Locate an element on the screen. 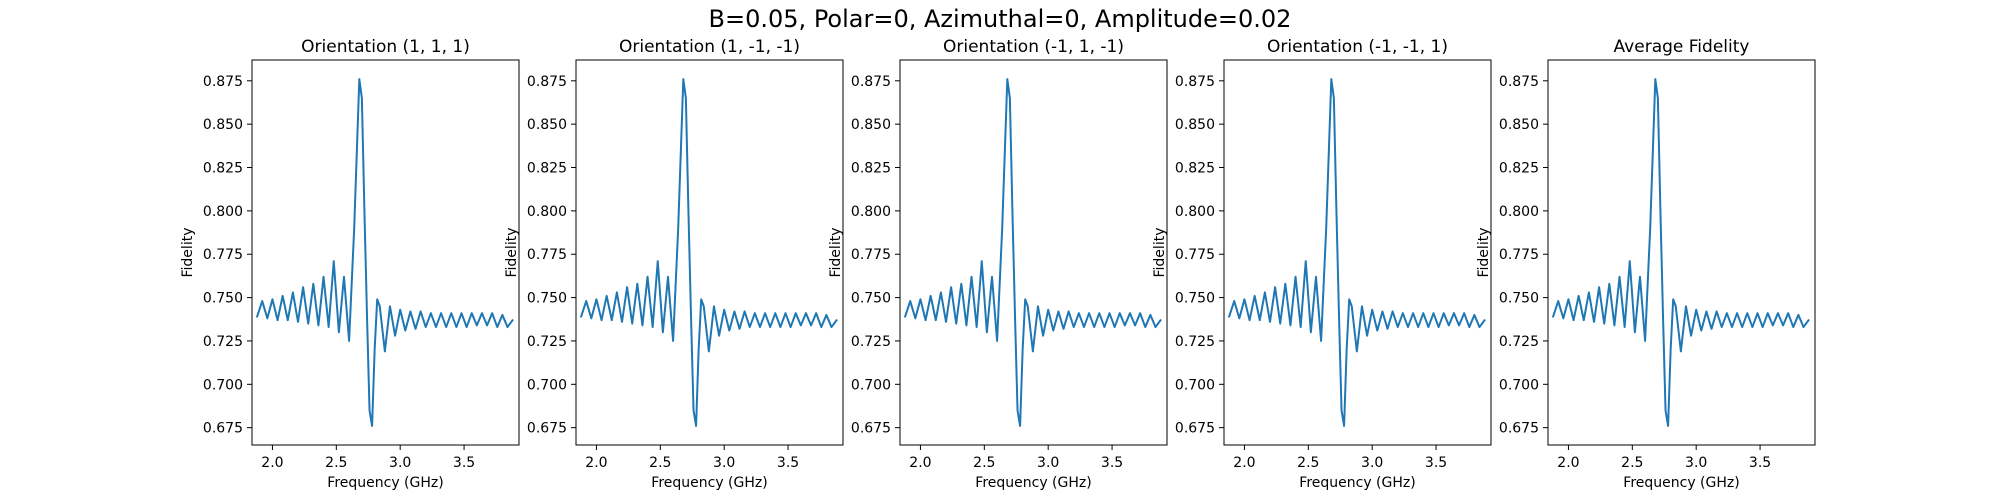  subplot-title: Orientation (1, 1, 1) is located at coordinates (385, 47).